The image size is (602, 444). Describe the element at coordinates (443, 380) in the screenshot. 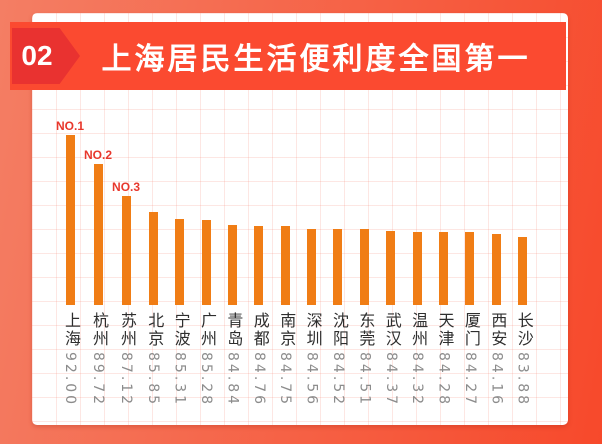

I see `value-label: 84.28` at that location.